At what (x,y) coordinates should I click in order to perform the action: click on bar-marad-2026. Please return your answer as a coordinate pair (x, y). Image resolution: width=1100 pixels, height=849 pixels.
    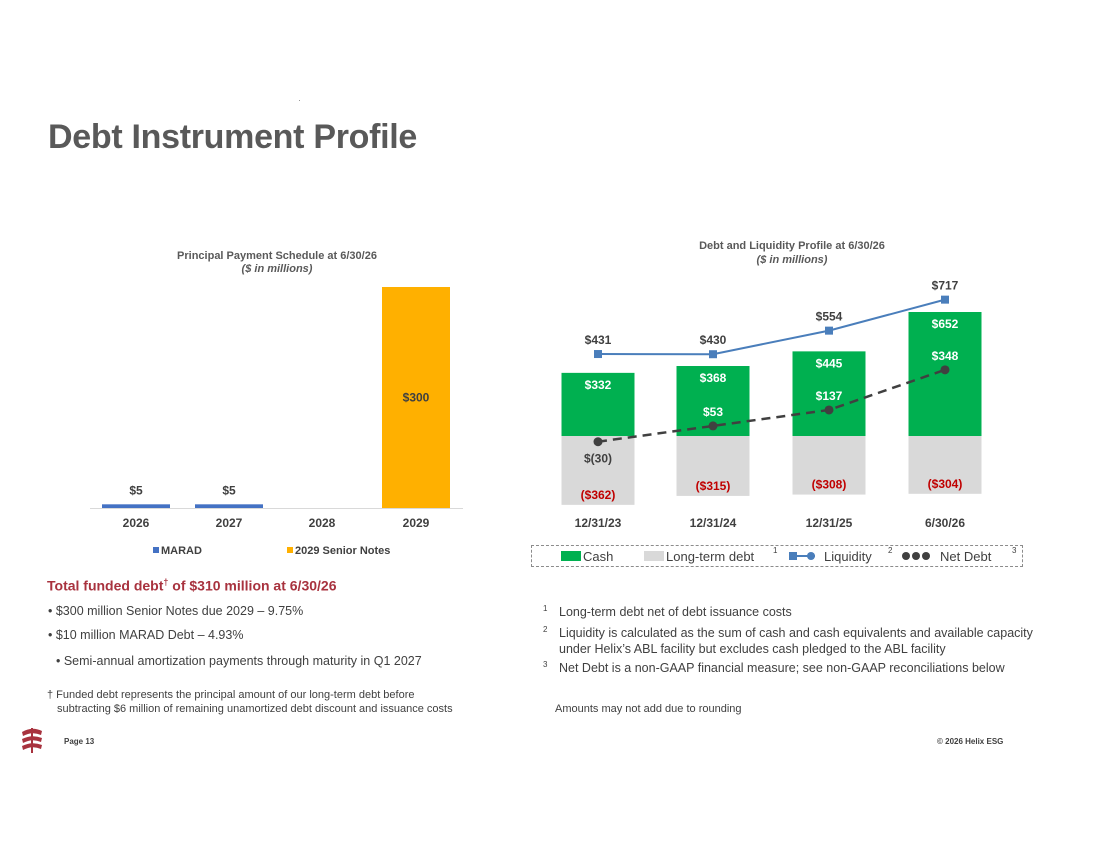
    Looking at the image, I should click on (136, 506).